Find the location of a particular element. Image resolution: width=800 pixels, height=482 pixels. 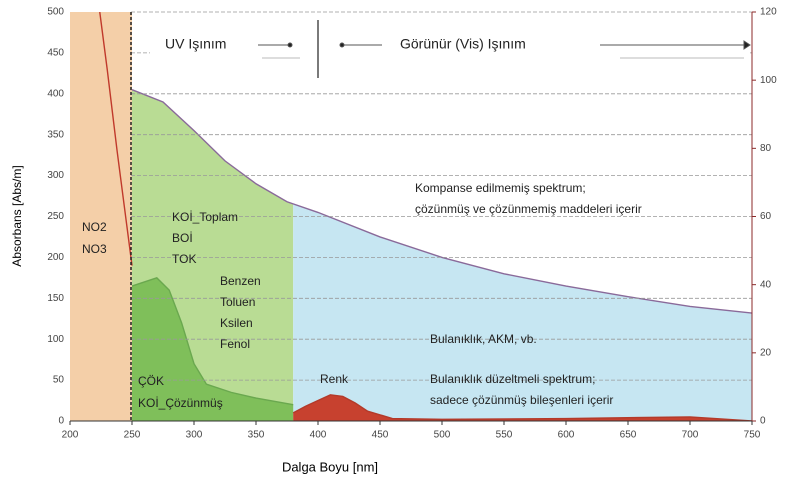

x-tick-label: 200 is located at coordinates (70, 435).